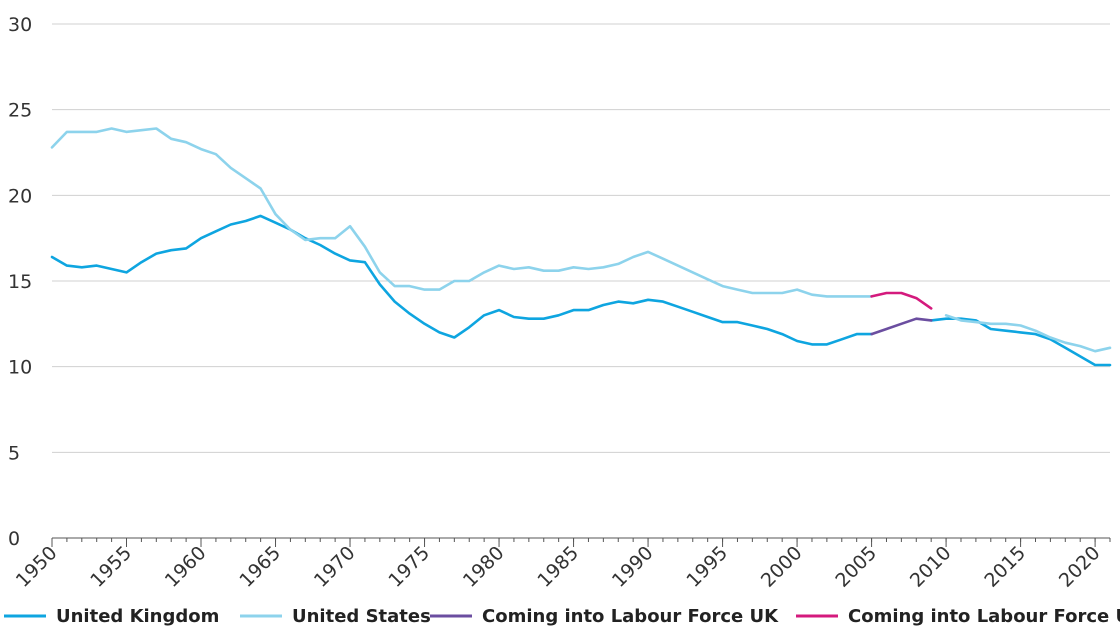 The height and width of the screenshot is (637, 1120). What do you see at coordinates (558, 567) in the screenshot?
I see `x-tick-label: 1985` at bounding box center [558, 567].